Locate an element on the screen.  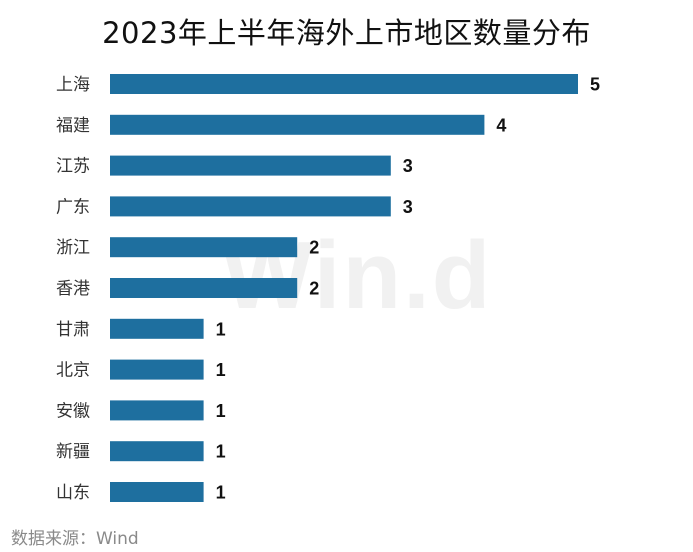
chart-title: 2023年上半年海外上市地区数量分布 is located at coordinates (346, 33).